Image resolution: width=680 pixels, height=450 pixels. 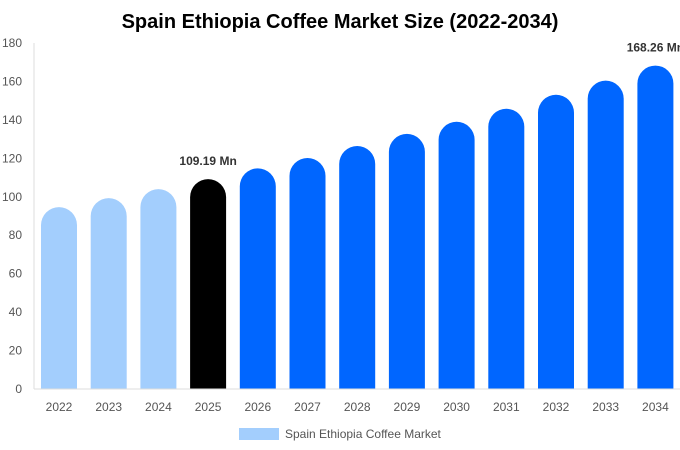 What do you see at coordinates (653, 48) in the screenshot?
I see `data-label: 168.26 Mn` at bounding box center [653, 48].